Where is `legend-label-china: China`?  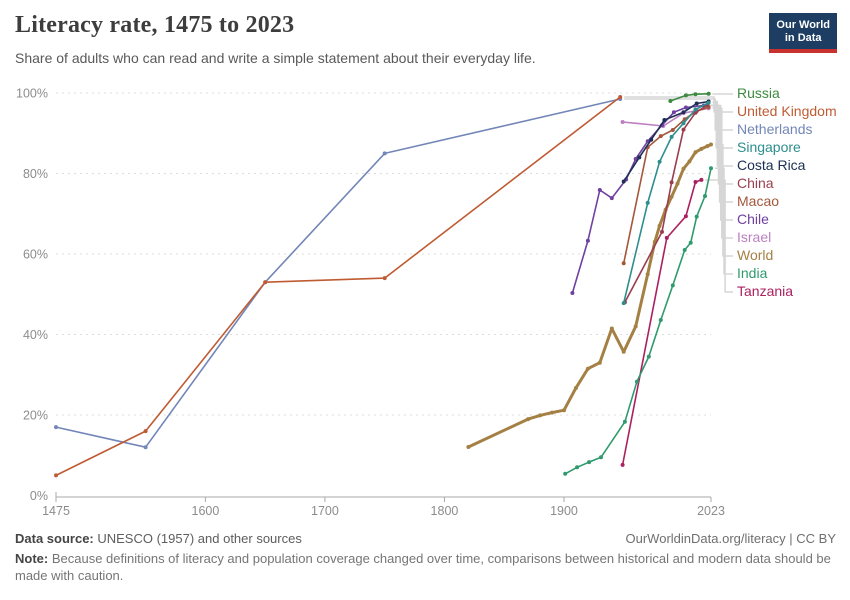
legend-label-china: China is located at coordinates (755, 183).